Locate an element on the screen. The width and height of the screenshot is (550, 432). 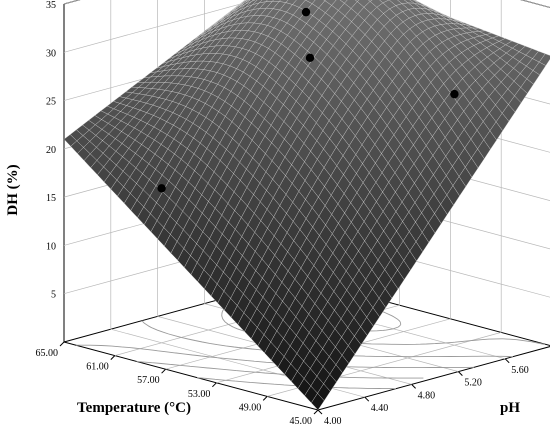
z-tick-label: 25 is located at coordinates (51, 102).